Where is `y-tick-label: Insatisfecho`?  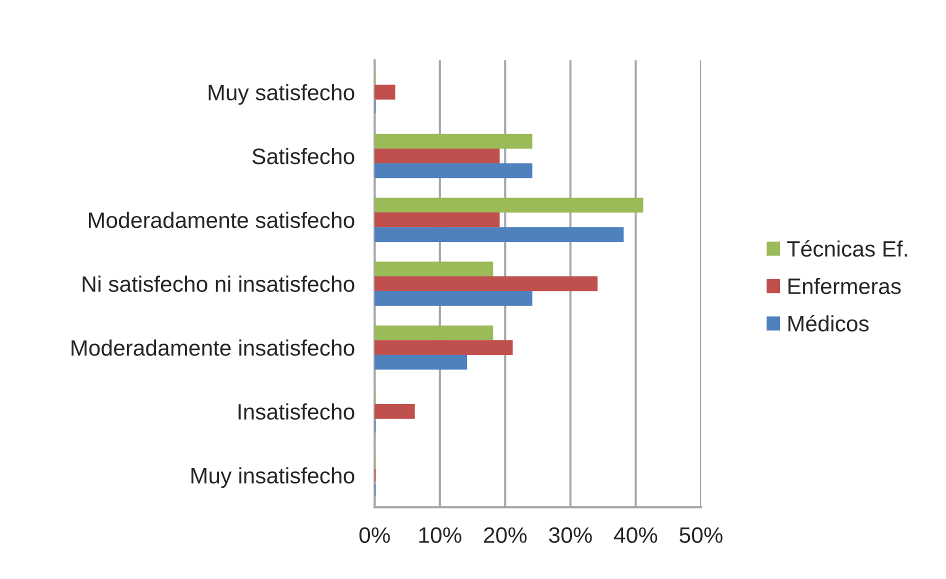
y-tick-label: Insatisfecho is located at coordinates (296, 411).